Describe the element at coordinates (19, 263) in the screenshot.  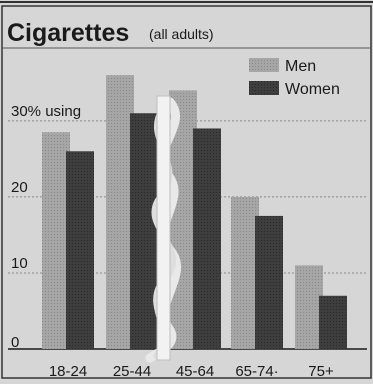
I see `y-tick-label: 10` at that location.